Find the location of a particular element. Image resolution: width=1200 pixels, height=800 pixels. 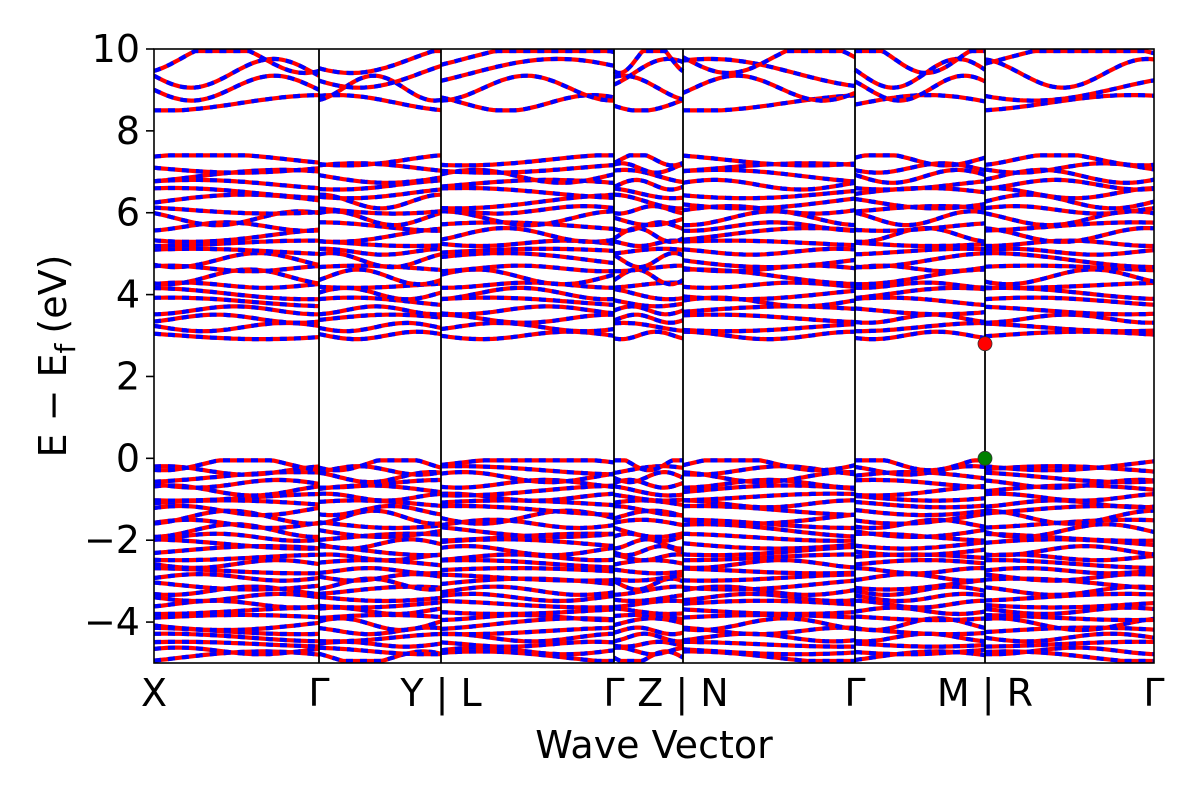

y-axis-ticks: −4 −2 0 2 4 6 8 10 is located at coordinates (119, 335).